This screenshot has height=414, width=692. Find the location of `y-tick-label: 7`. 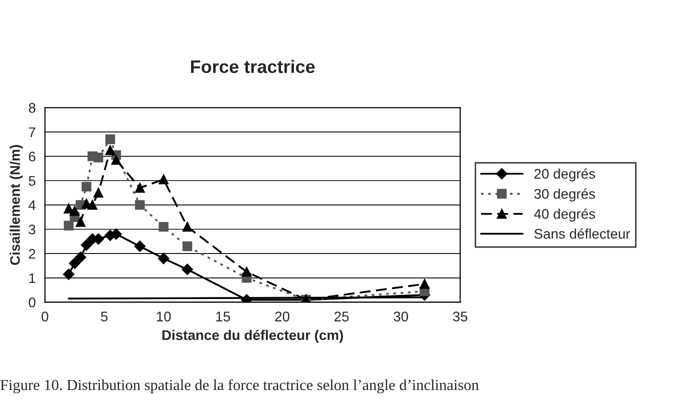

y-tick-label: 7 is located at coordinates (32, 132).